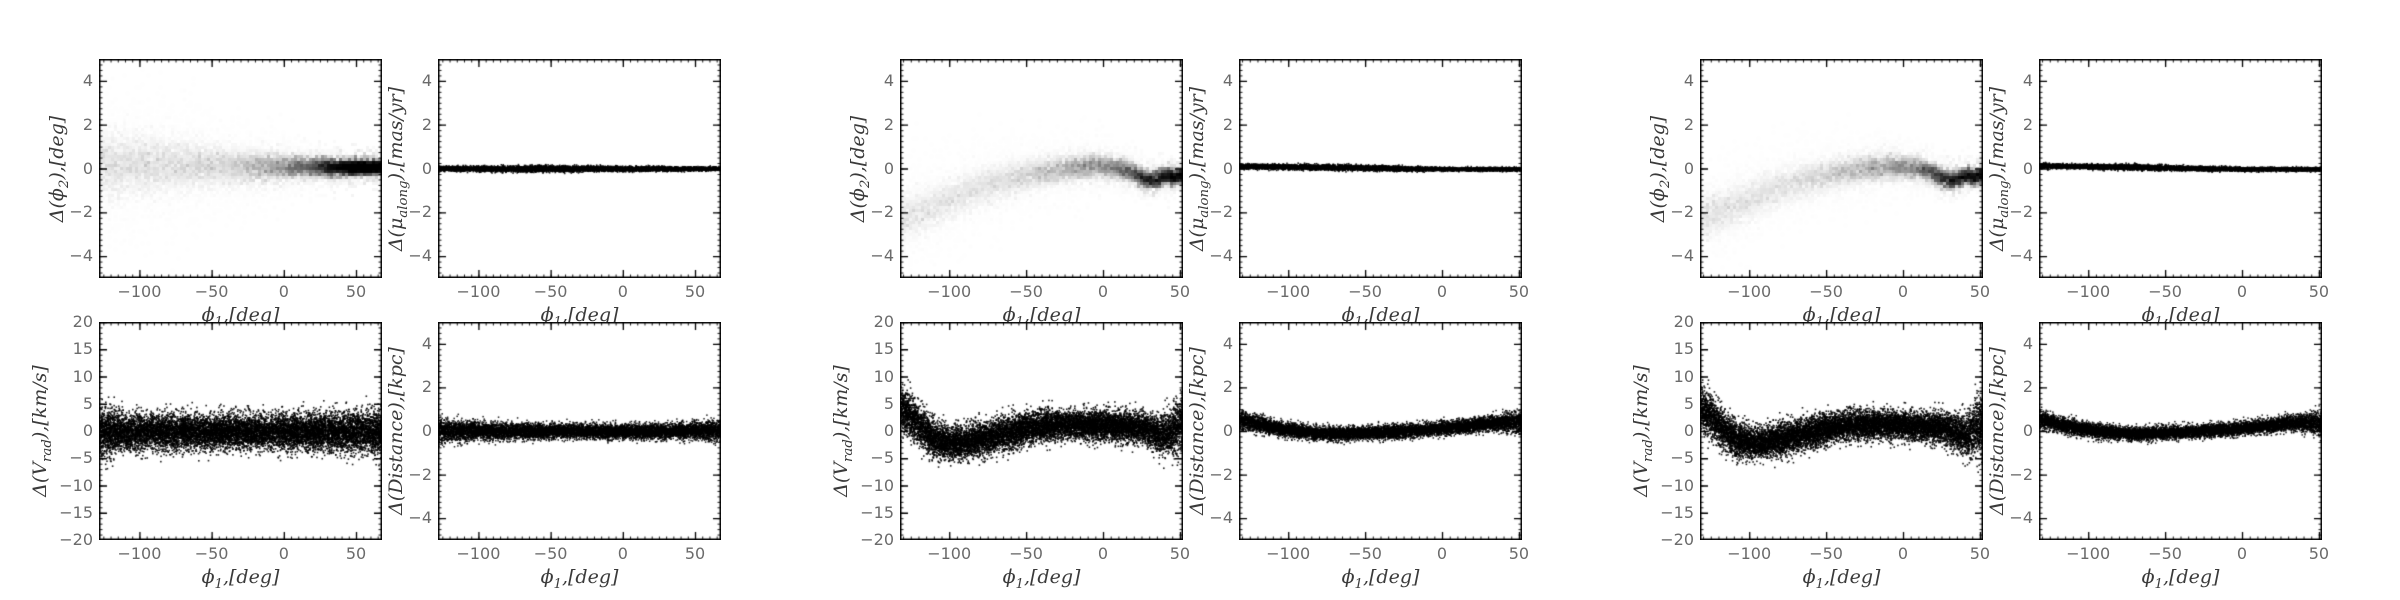 The width and height of the screenshot is (2400, 600). I want to click on panel-g1-top-left-canvas, so click(240, 168).